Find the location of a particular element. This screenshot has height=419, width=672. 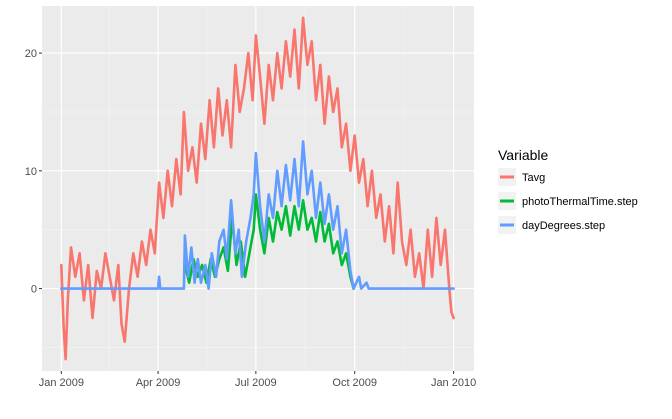

y-tick-label: 0 is located at coordinates (34, 290).